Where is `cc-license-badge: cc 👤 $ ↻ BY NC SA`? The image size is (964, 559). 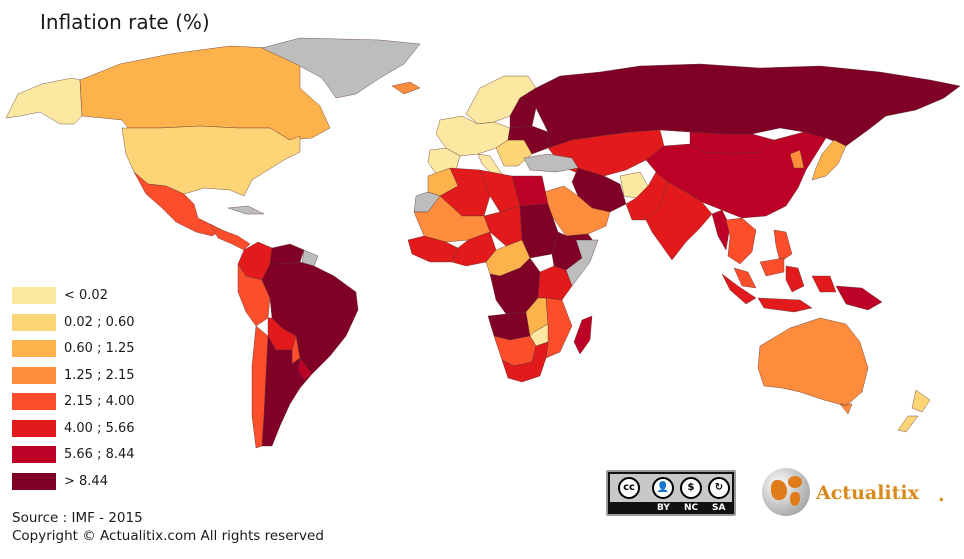 cc-license-badge: cc 👤 $ ↻ BY NC SA is located at coordinates (671, 493).